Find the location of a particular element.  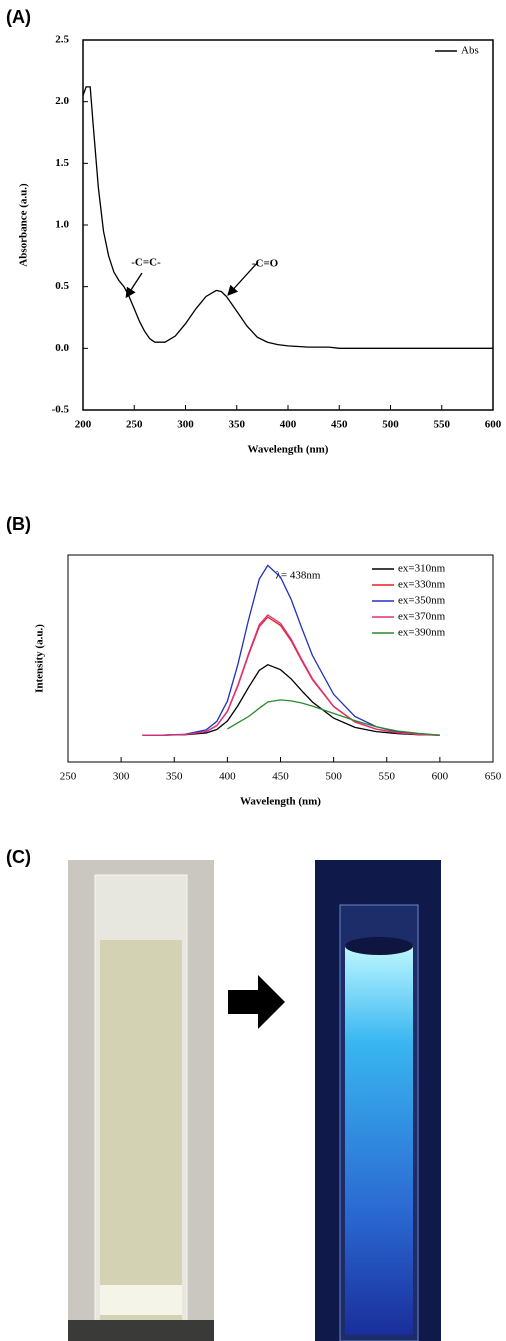

legend-label: Abs is located at coordinates (470, 51).